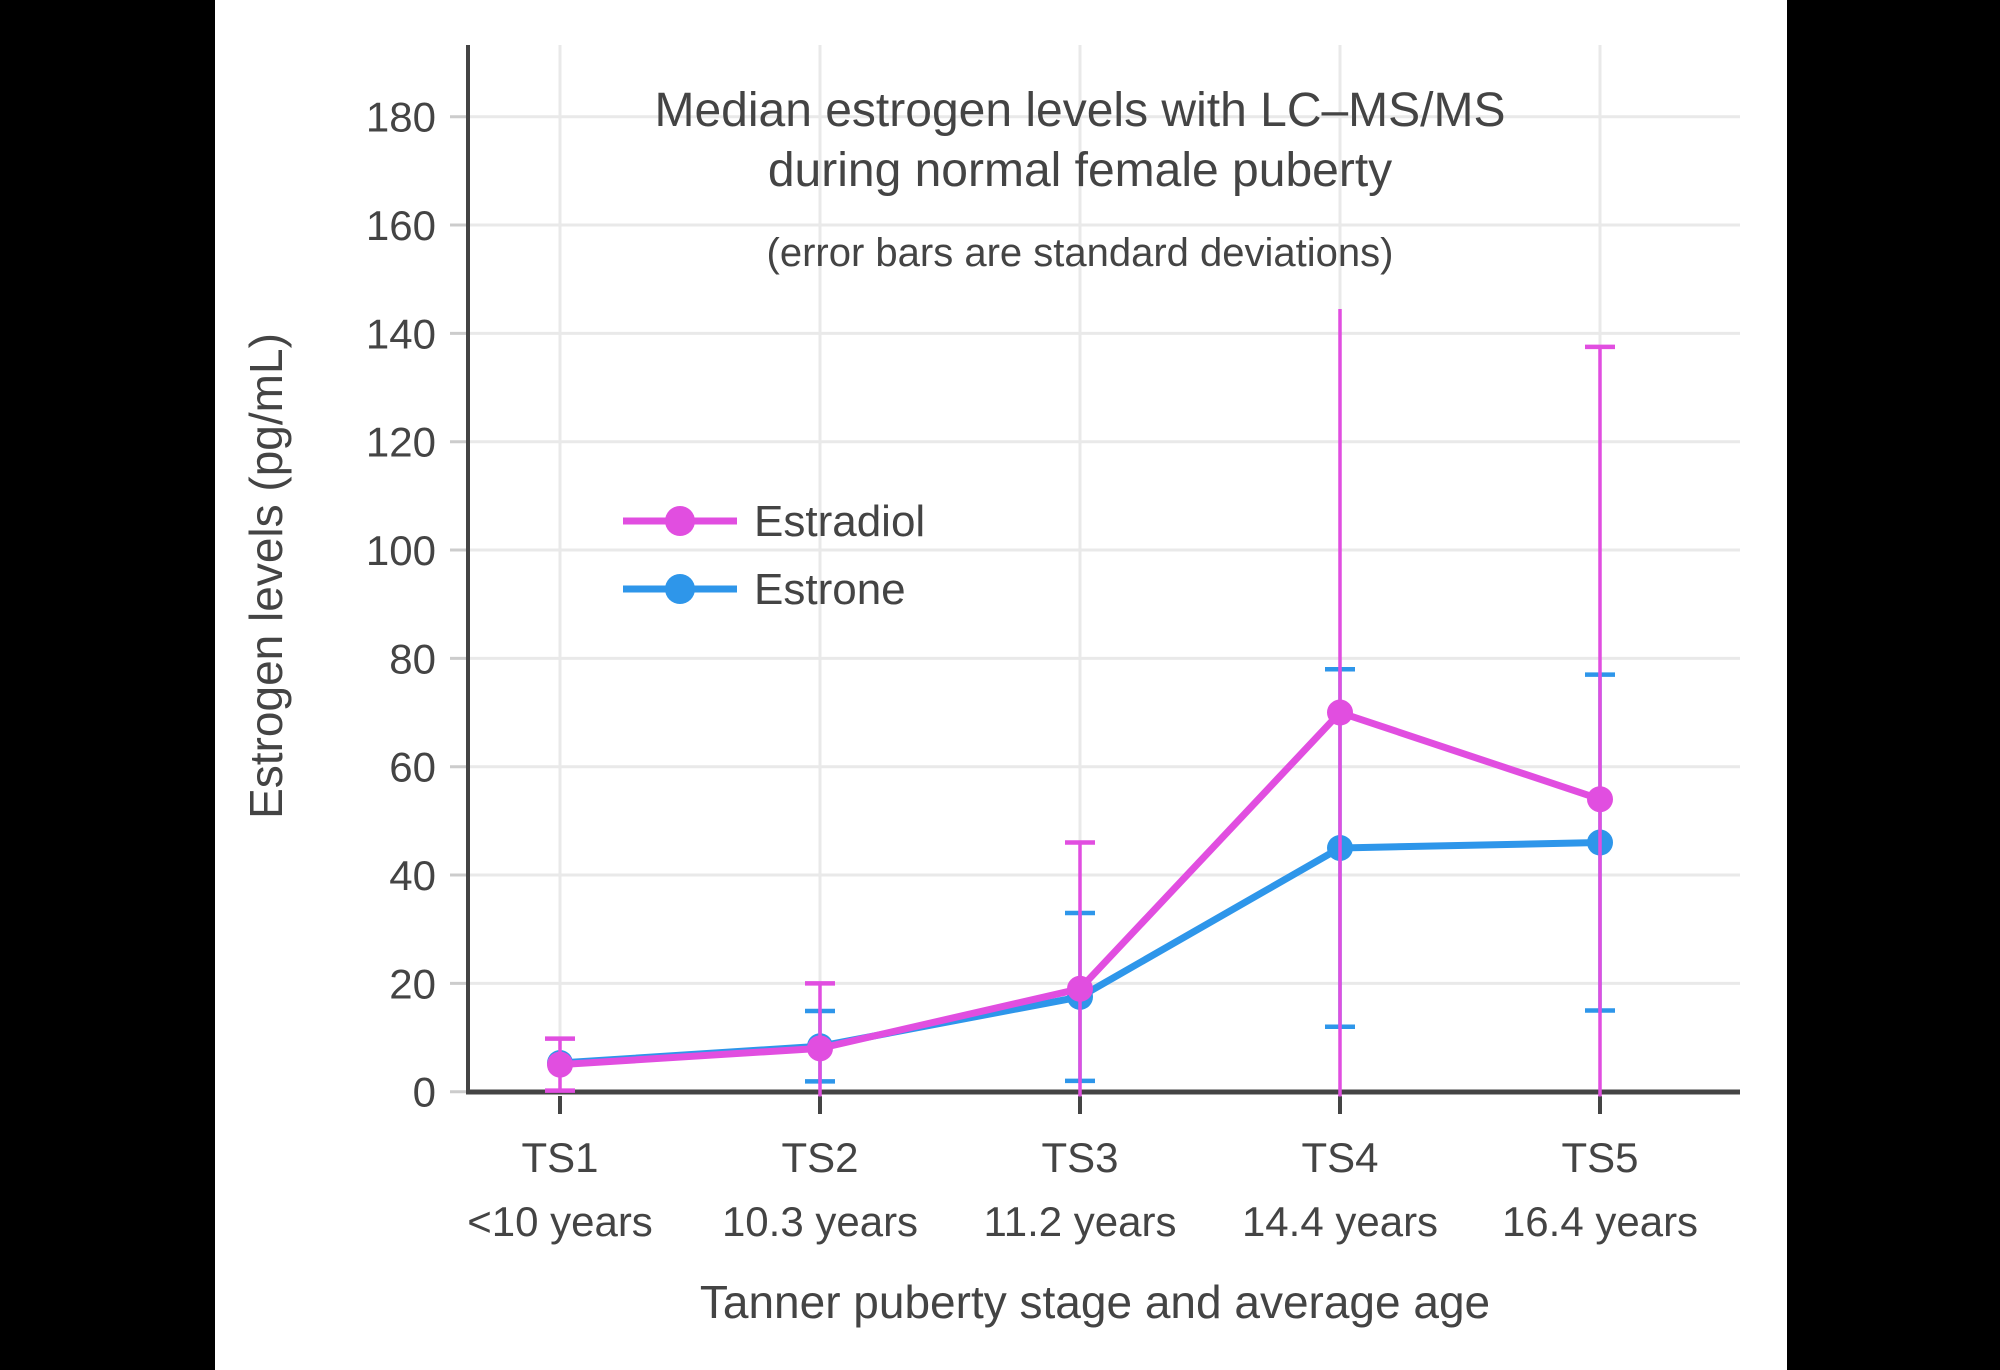 Image resolution: width=2000 pixels, height=1370 pixels. I want to click on y-tick-label: 60, so click(412, 767).